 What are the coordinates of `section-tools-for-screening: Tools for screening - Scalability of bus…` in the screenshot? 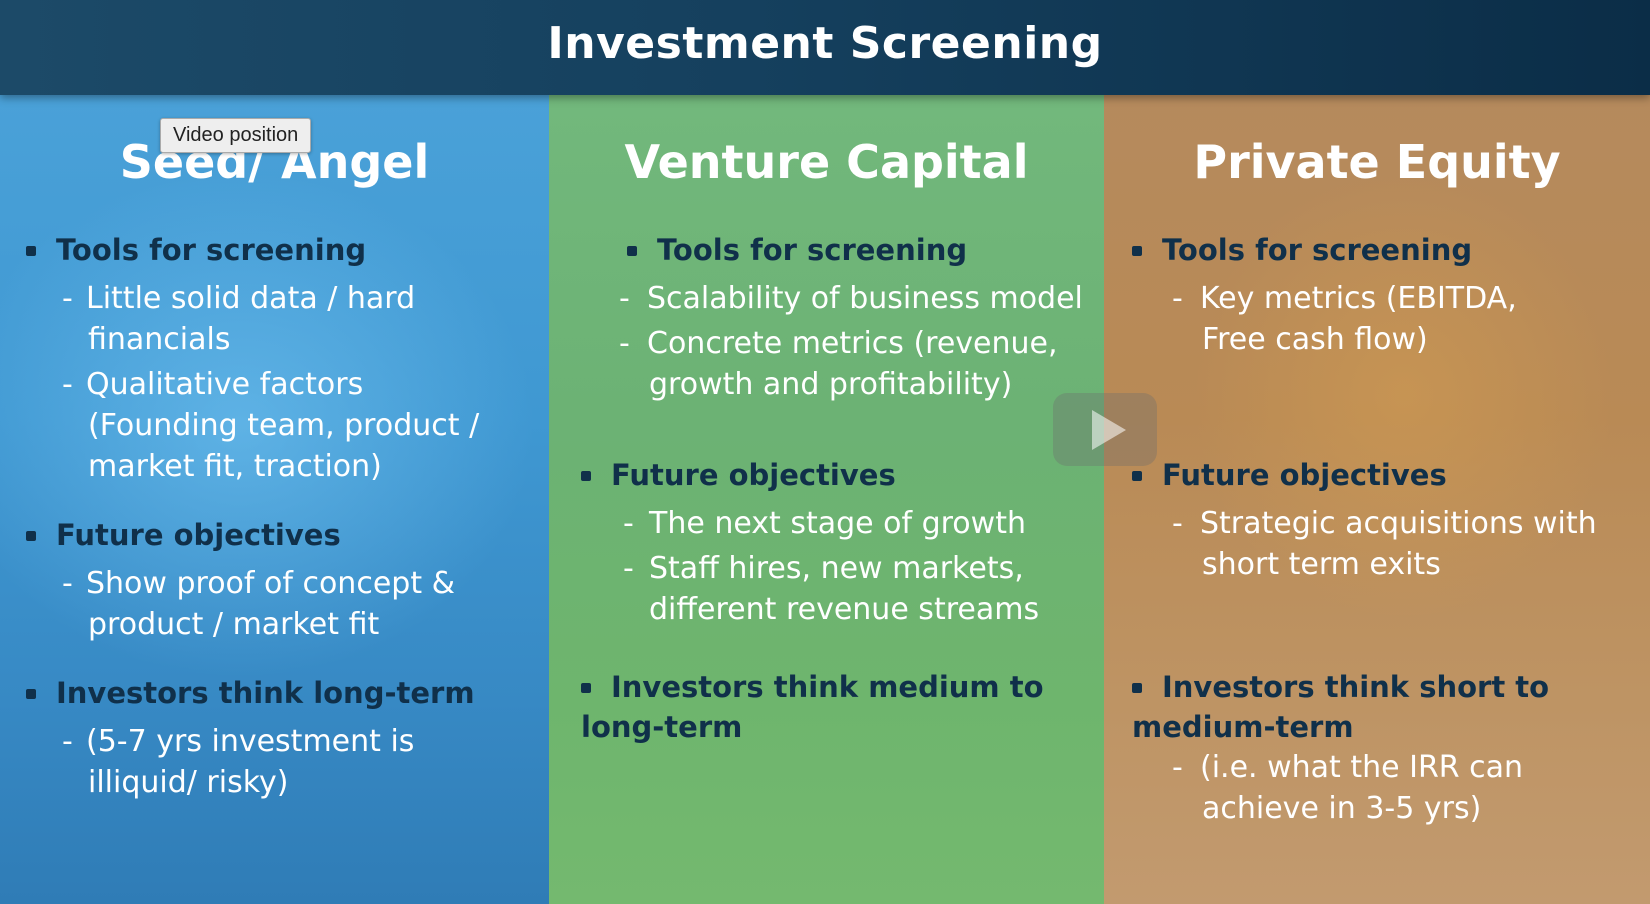 It's located at (858, 317).